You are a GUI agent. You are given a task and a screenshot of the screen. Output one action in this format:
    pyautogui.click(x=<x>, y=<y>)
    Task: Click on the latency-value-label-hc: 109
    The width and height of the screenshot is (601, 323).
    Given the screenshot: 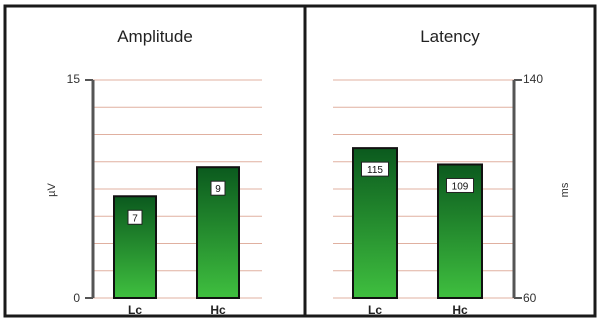 What is the action you would take?
    pyautogui.click(x=460, y=186)
    